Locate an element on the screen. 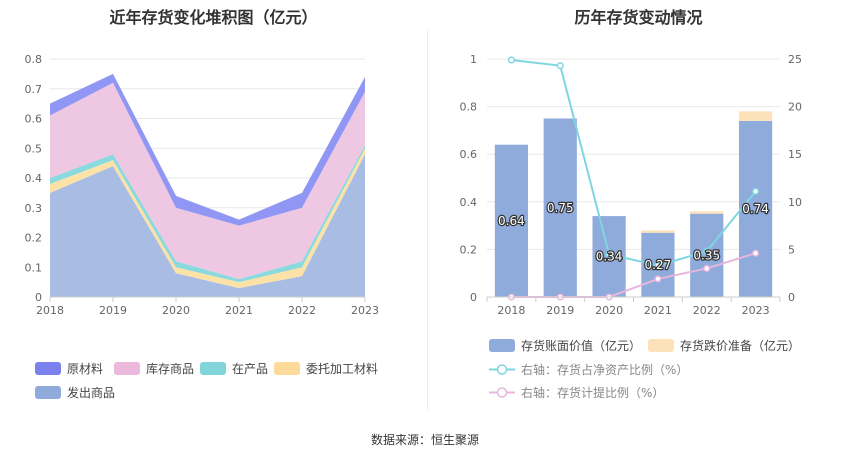 The image size is (850, 458). y-tick-label: 0.5 is located at coordinates (34, 148).